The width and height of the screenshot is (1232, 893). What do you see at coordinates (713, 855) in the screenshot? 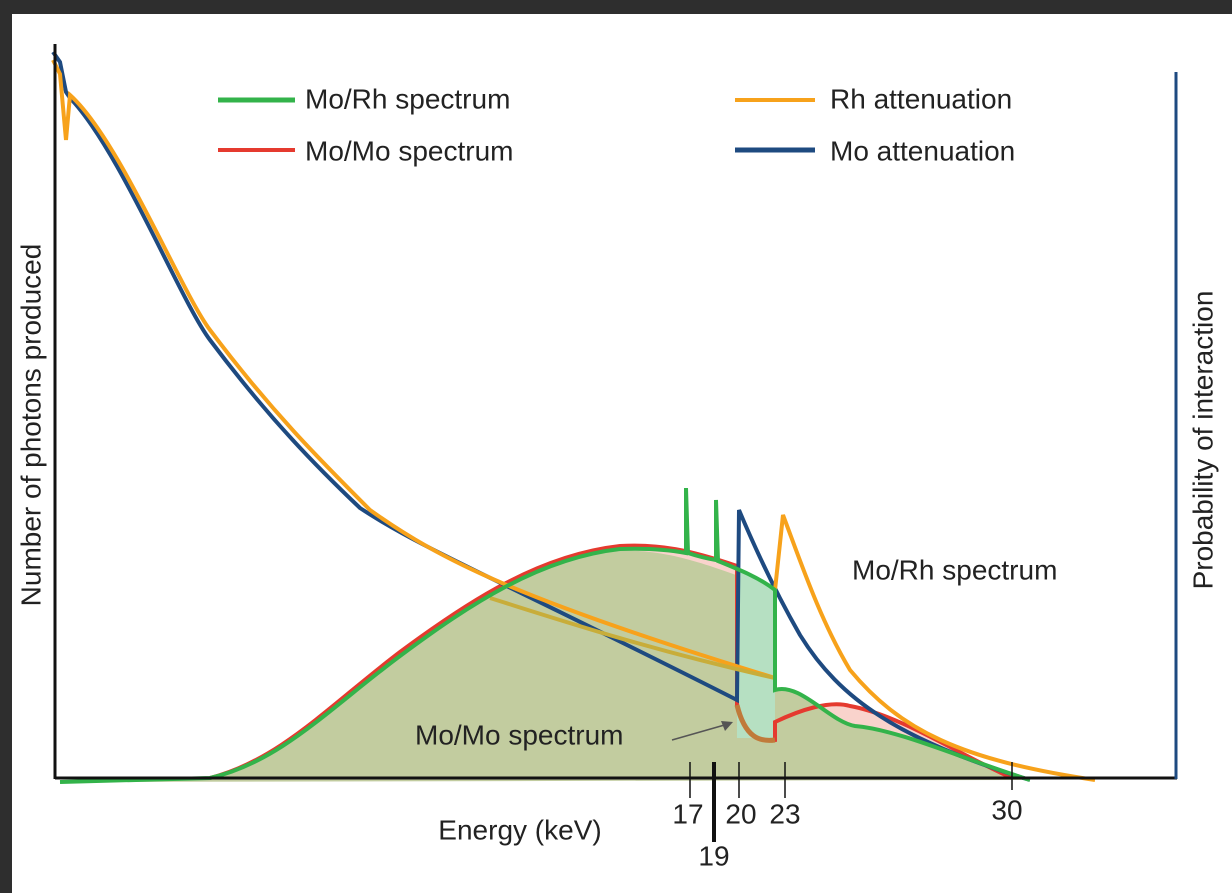
I see `tick-label: 19` at bounding box center [713, 855].